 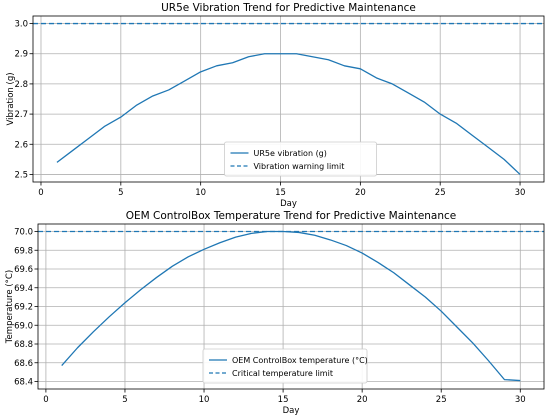 What do you see at coordinates (23, 251) in the screenshot?
I see `temperature-y-tick-label: 69.8` at bounding box center [23, 251].